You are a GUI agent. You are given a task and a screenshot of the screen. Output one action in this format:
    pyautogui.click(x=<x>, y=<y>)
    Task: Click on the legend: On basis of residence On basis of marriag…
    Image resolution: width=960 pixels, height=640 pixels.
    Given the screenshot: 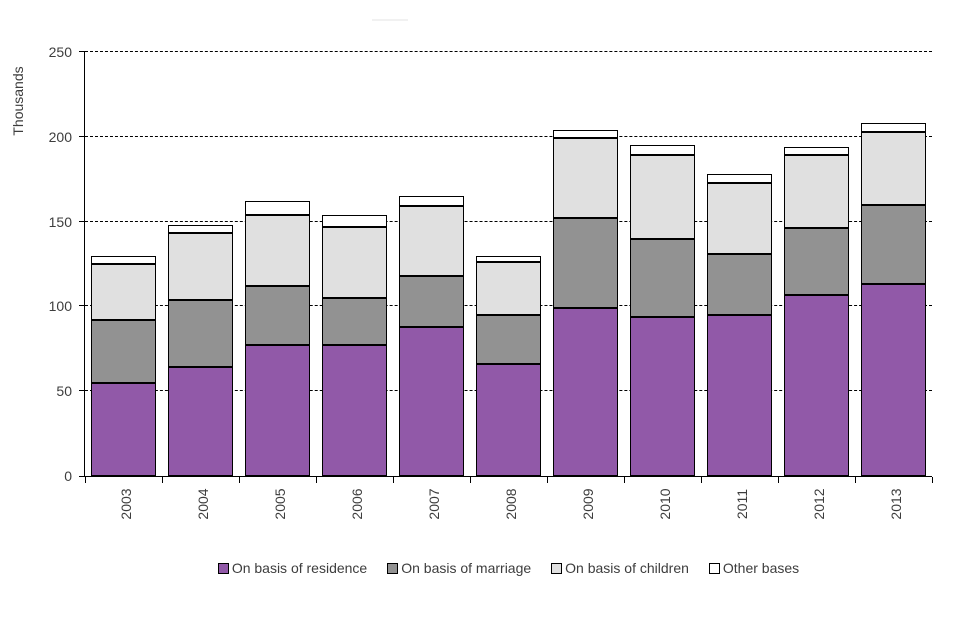 What is the action you would take?
    pyautogui.click(x=508, y=568)
    